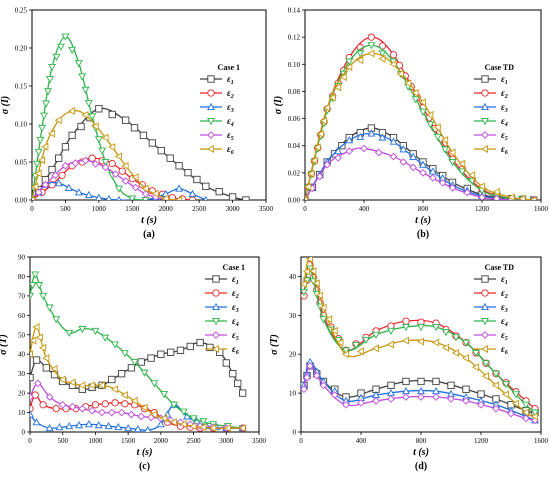 The image size is (550, 477). I want to click on x-tick-label: 400, so click(364, 209).